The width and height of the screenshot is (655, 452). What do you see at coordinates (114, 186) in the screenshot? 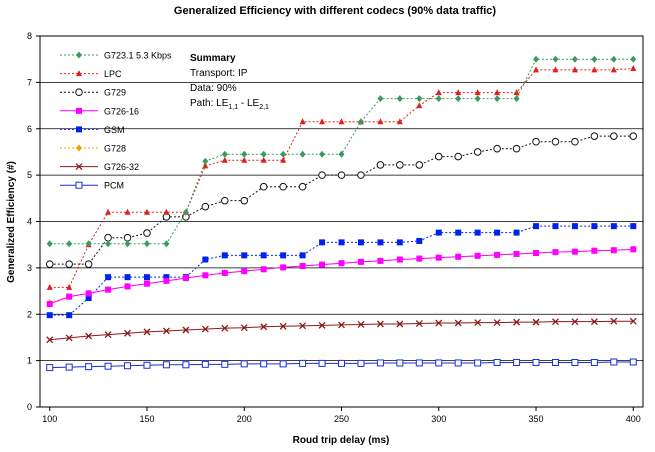
I see `legend-label: PCM` at bounding box center [114, 186].